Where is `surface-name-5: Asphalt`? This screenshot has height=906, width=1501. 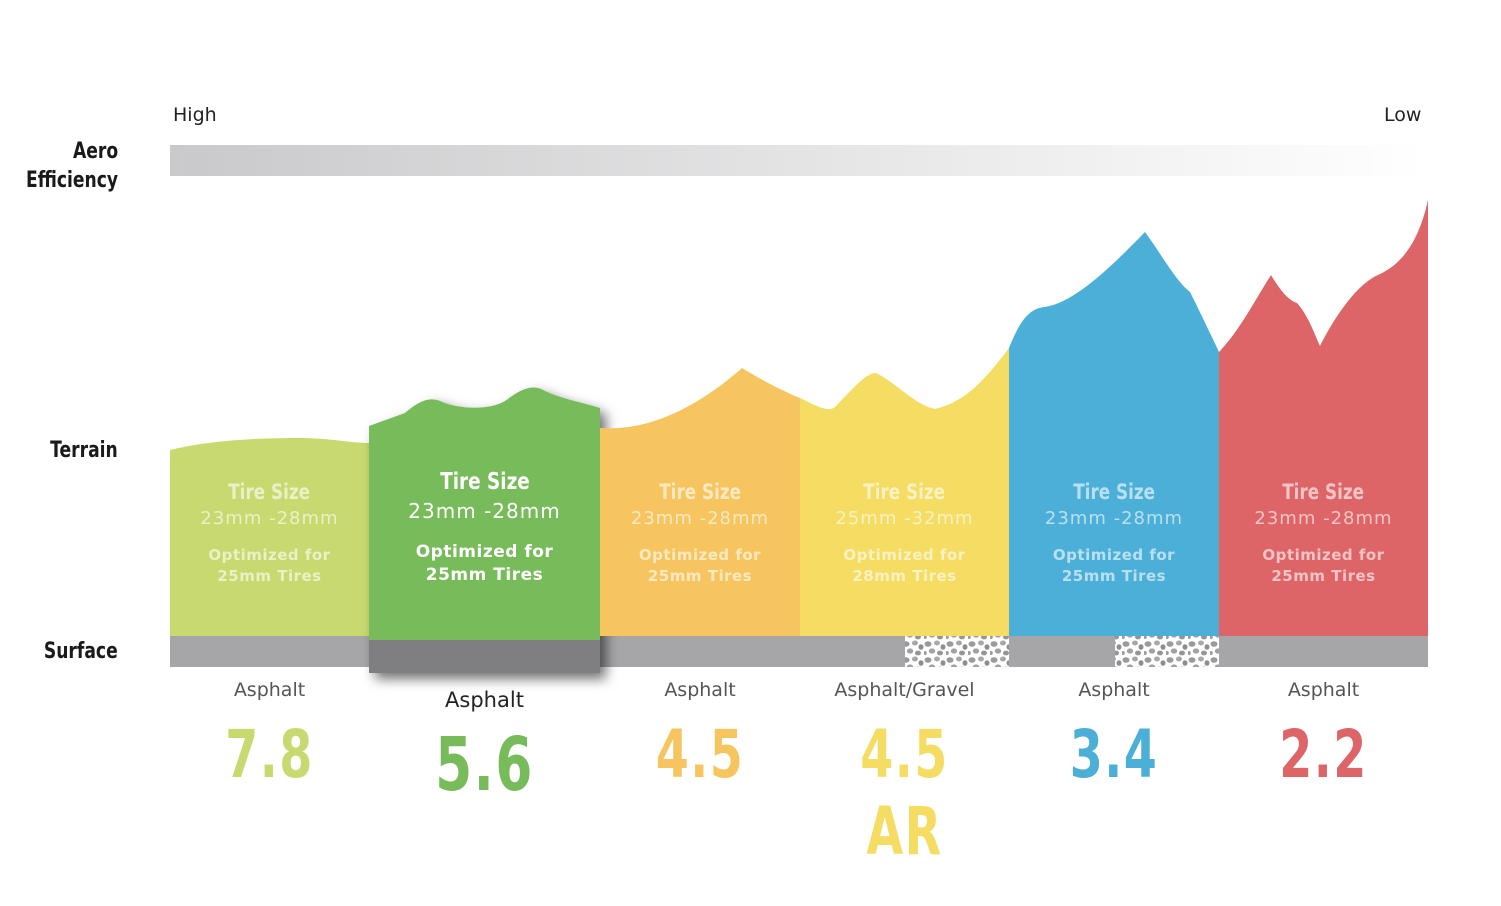 surface-name-5: Asphalt is located at coordinates (1114, 690).